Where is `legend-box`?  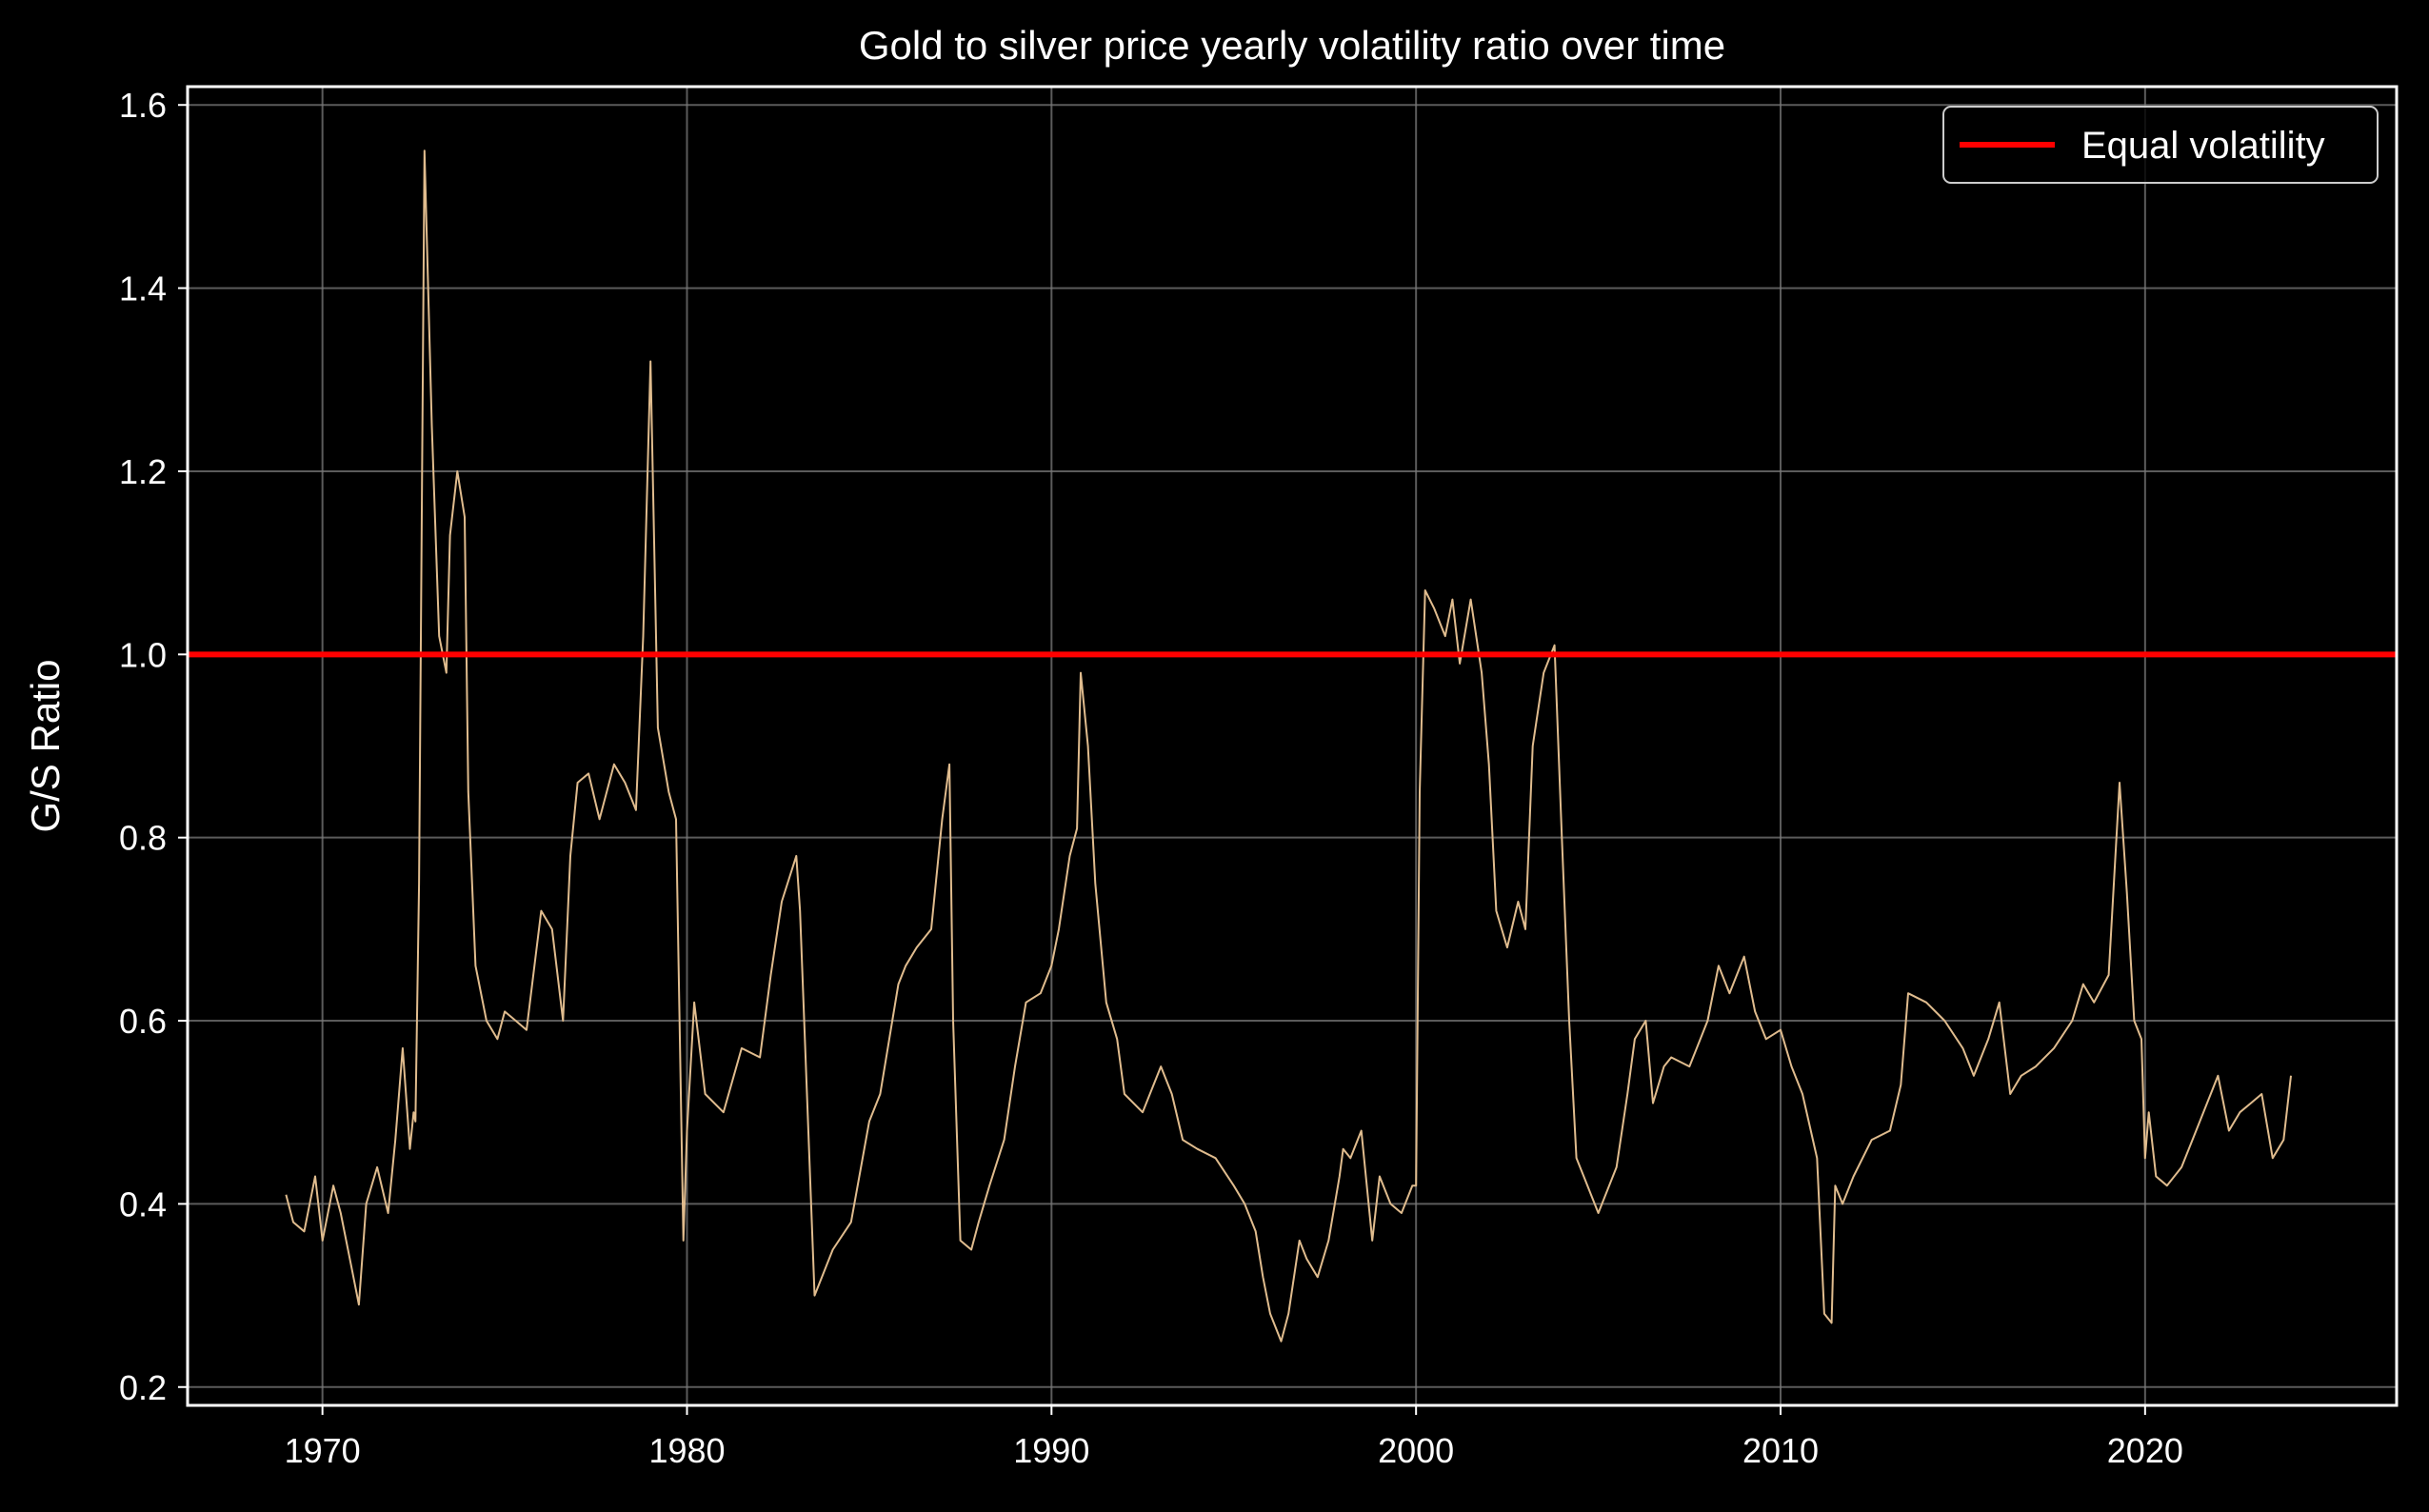 legend-box is located at coordinates (2160, 145).